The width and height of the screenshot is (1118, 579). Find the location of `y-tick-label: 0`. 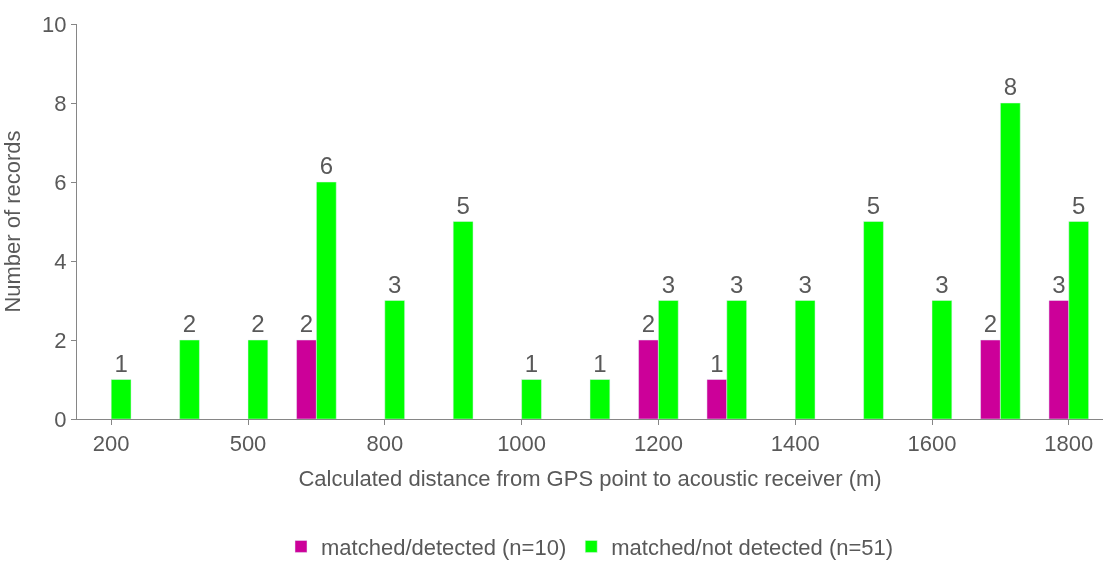

y-tick-label: 0 is located at coordinates (60, 419).